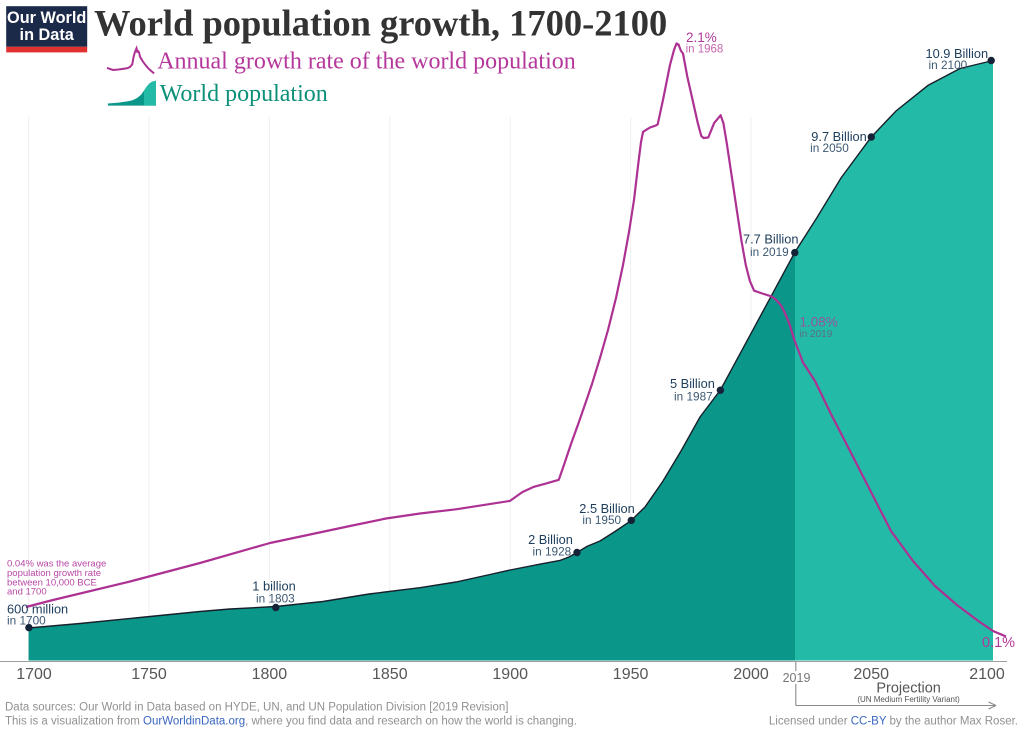 The image size is (1024, 730). What do you see at coordinates (380, 23) in the screenshot?
I see `svg-text:World population growth, 1700-: World population growth, 1700-2100` at bounding box center [380, 23].